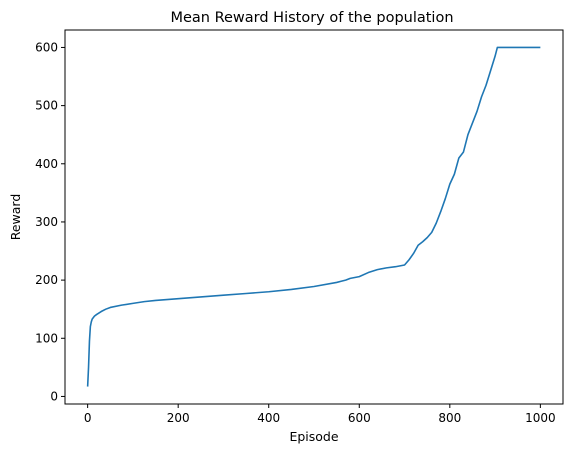 The image size is (571, 453). Describe the element at coordinates (313, 436) in the screenshot. I see `x-axis-label: Episode` at that location.